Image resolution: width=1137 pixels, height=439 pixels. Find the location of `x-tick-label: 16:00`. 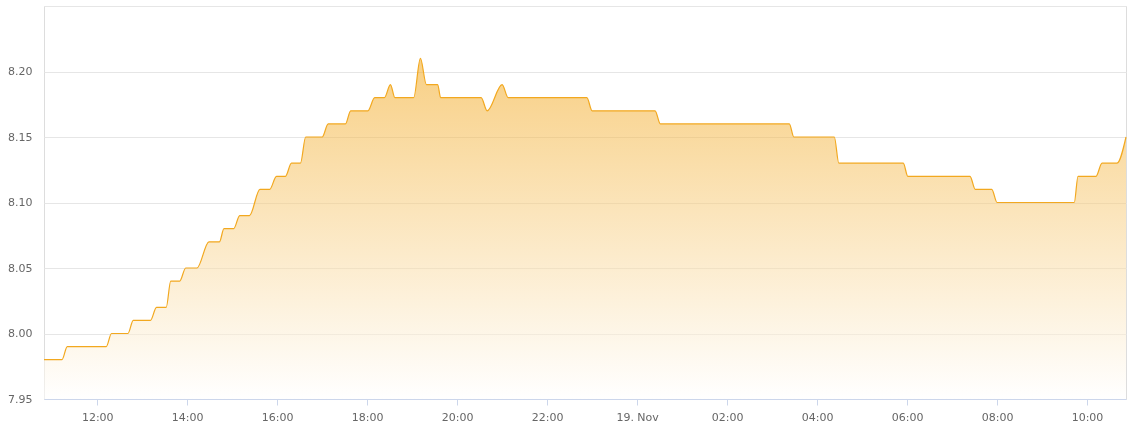

x-tick-label: 16:00 is located at coordinates (277, 417).